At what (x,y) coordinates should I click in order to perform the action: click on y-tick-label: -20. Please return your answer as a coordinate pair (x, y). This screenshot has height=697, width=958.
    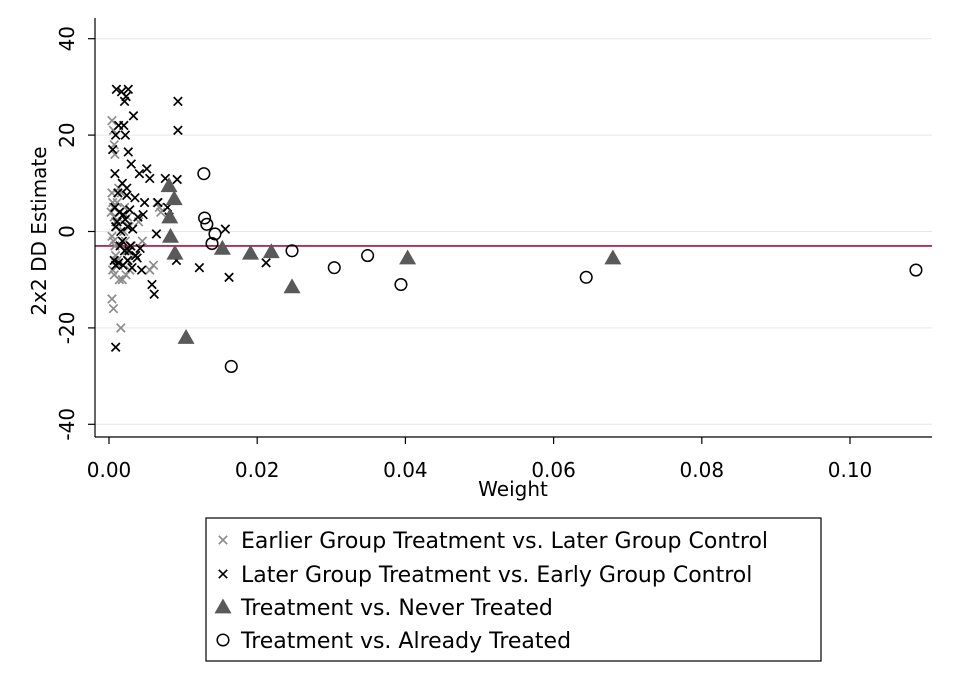
    Looking at the image, I should click on (67, 328).